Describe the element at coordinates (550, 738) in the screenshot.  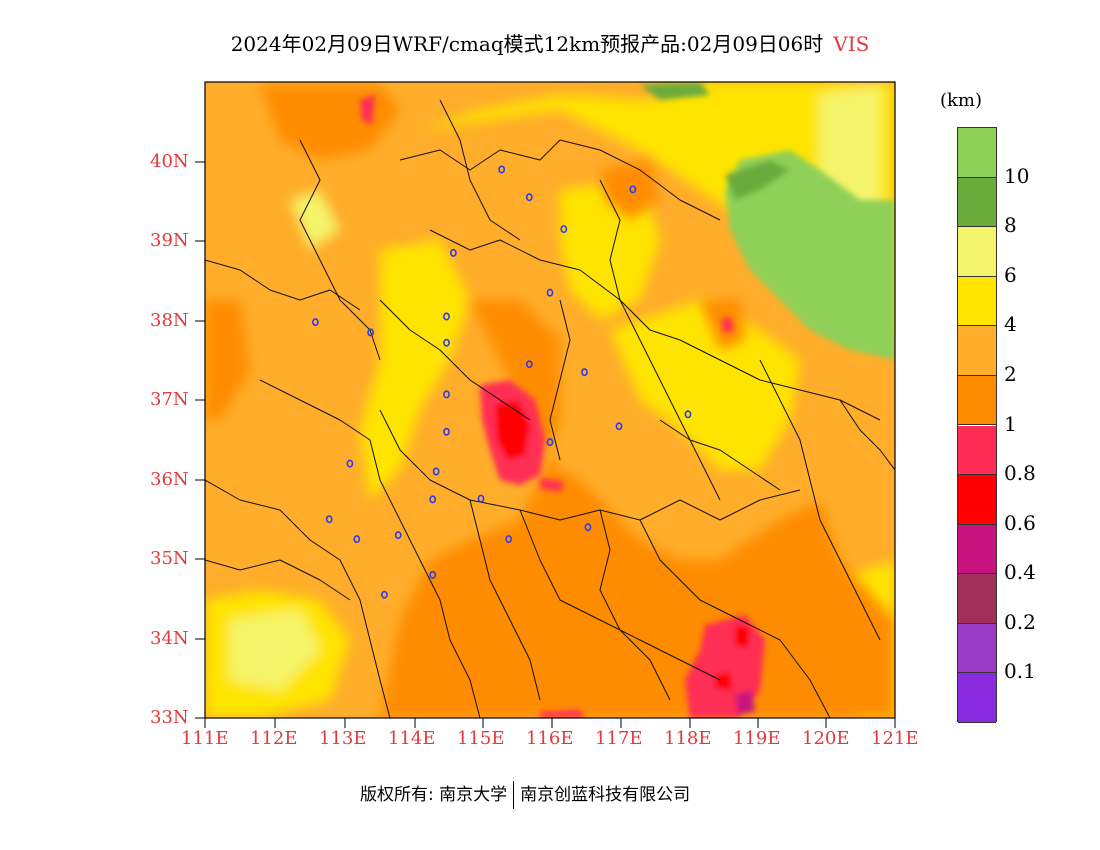
I see `x-tick-label: 116E` at that location.